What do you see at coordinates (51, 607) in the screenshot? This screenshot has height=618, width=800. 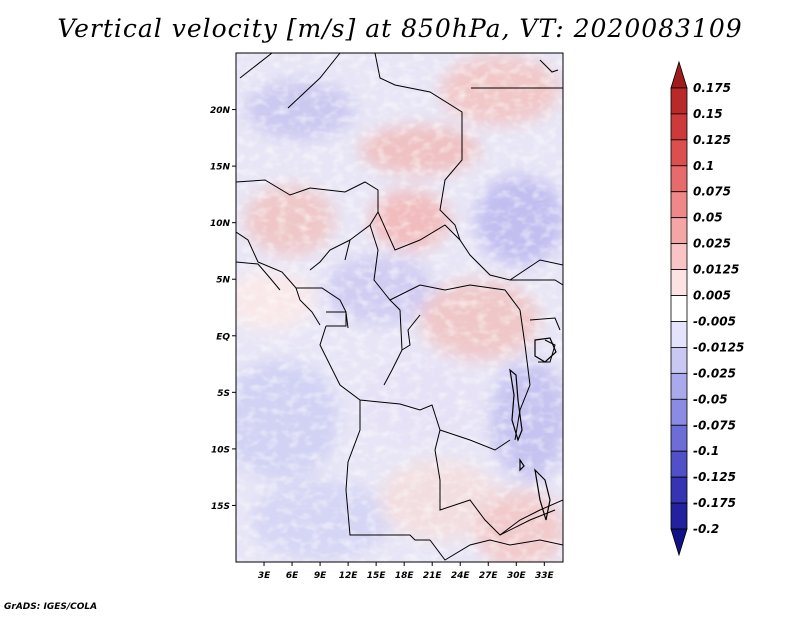 I see `grads-credit: GrADS: IGES/COLA` at bounding box center [51, 607].